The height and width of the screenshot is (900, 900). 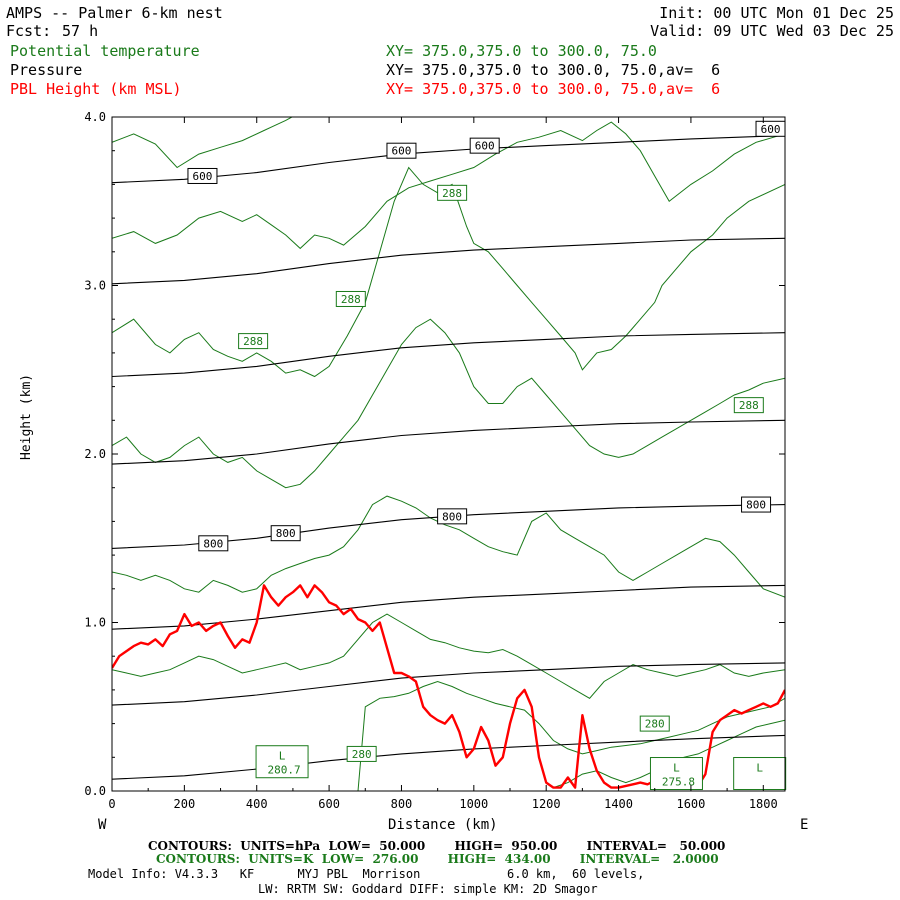 I want to click on field-xy-theta: XY= 375.0,375.0 to 300.0, 75.0, so click(x=521, y=51).